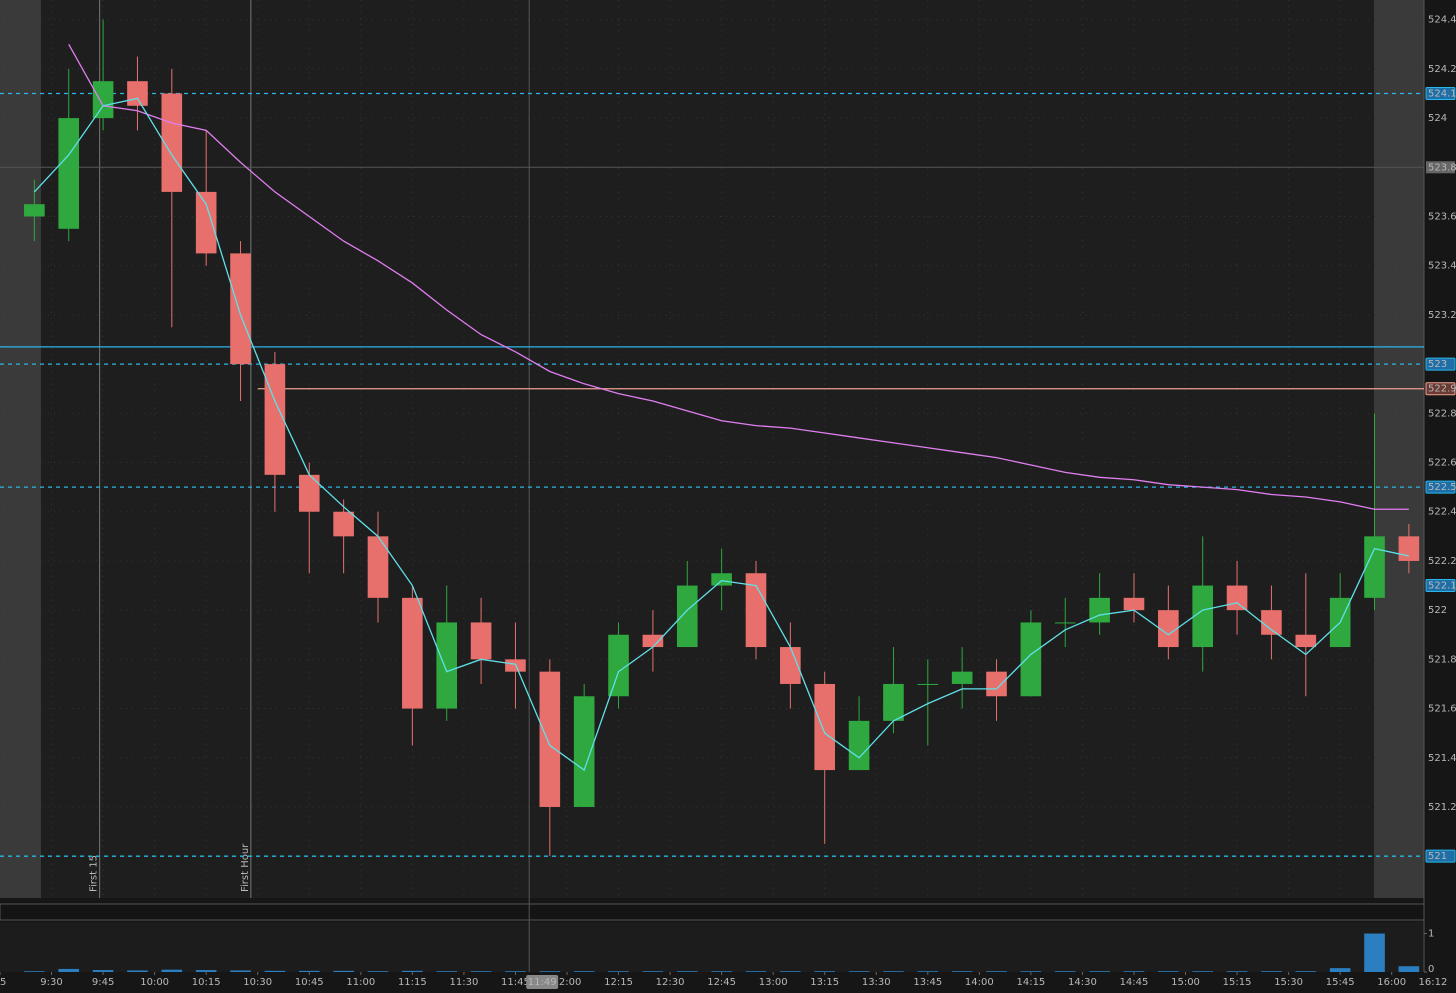 Image resolution: width=1456 pixels, height=993 pixels. What do you see at coordinates (1442, 512) in the screenshot?
I see `y-tick-label: 522.4` at bounding box center [1442, 512].